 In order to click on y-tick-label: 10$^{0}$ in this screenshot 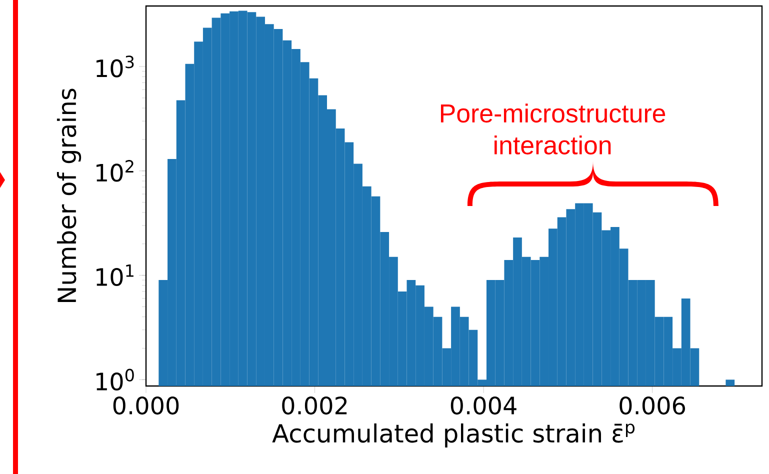, I will do `click(115, 379)`.